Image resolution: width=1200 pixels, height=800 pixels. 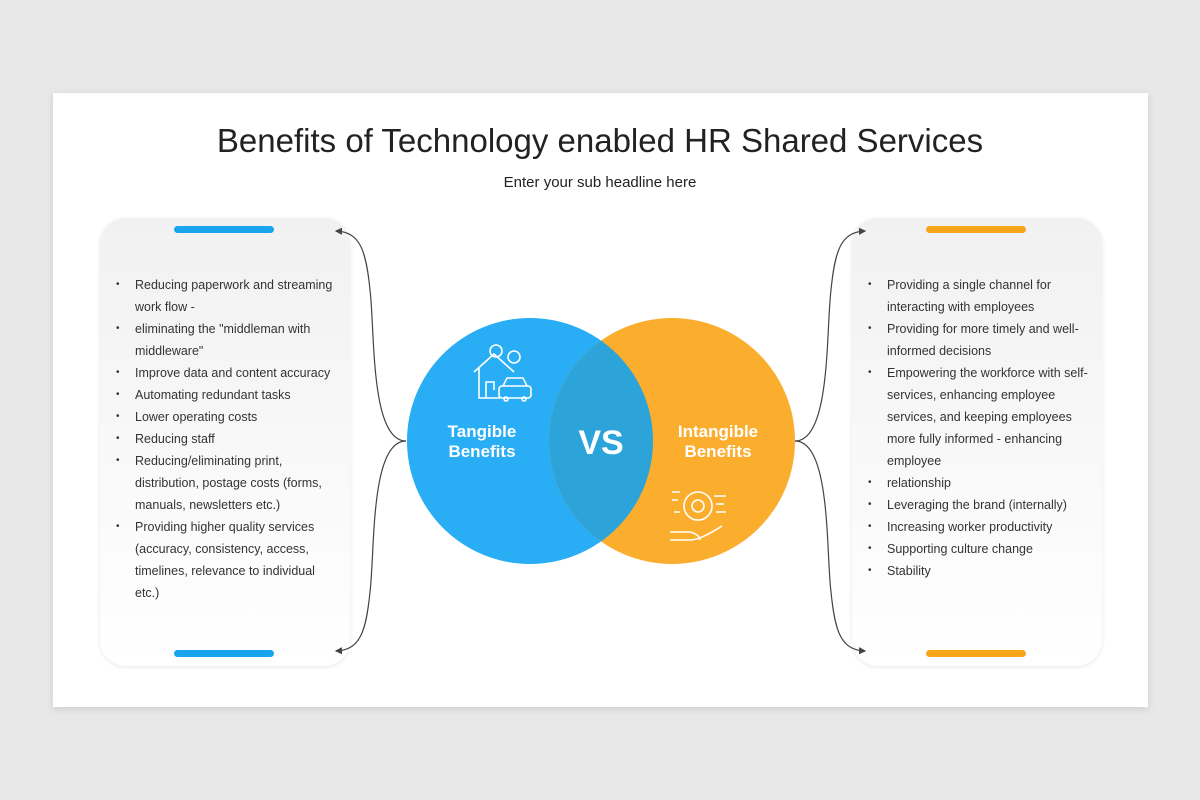 I want to click on list-item: Leveraging the brand (internally), so click(x=978, y=505).